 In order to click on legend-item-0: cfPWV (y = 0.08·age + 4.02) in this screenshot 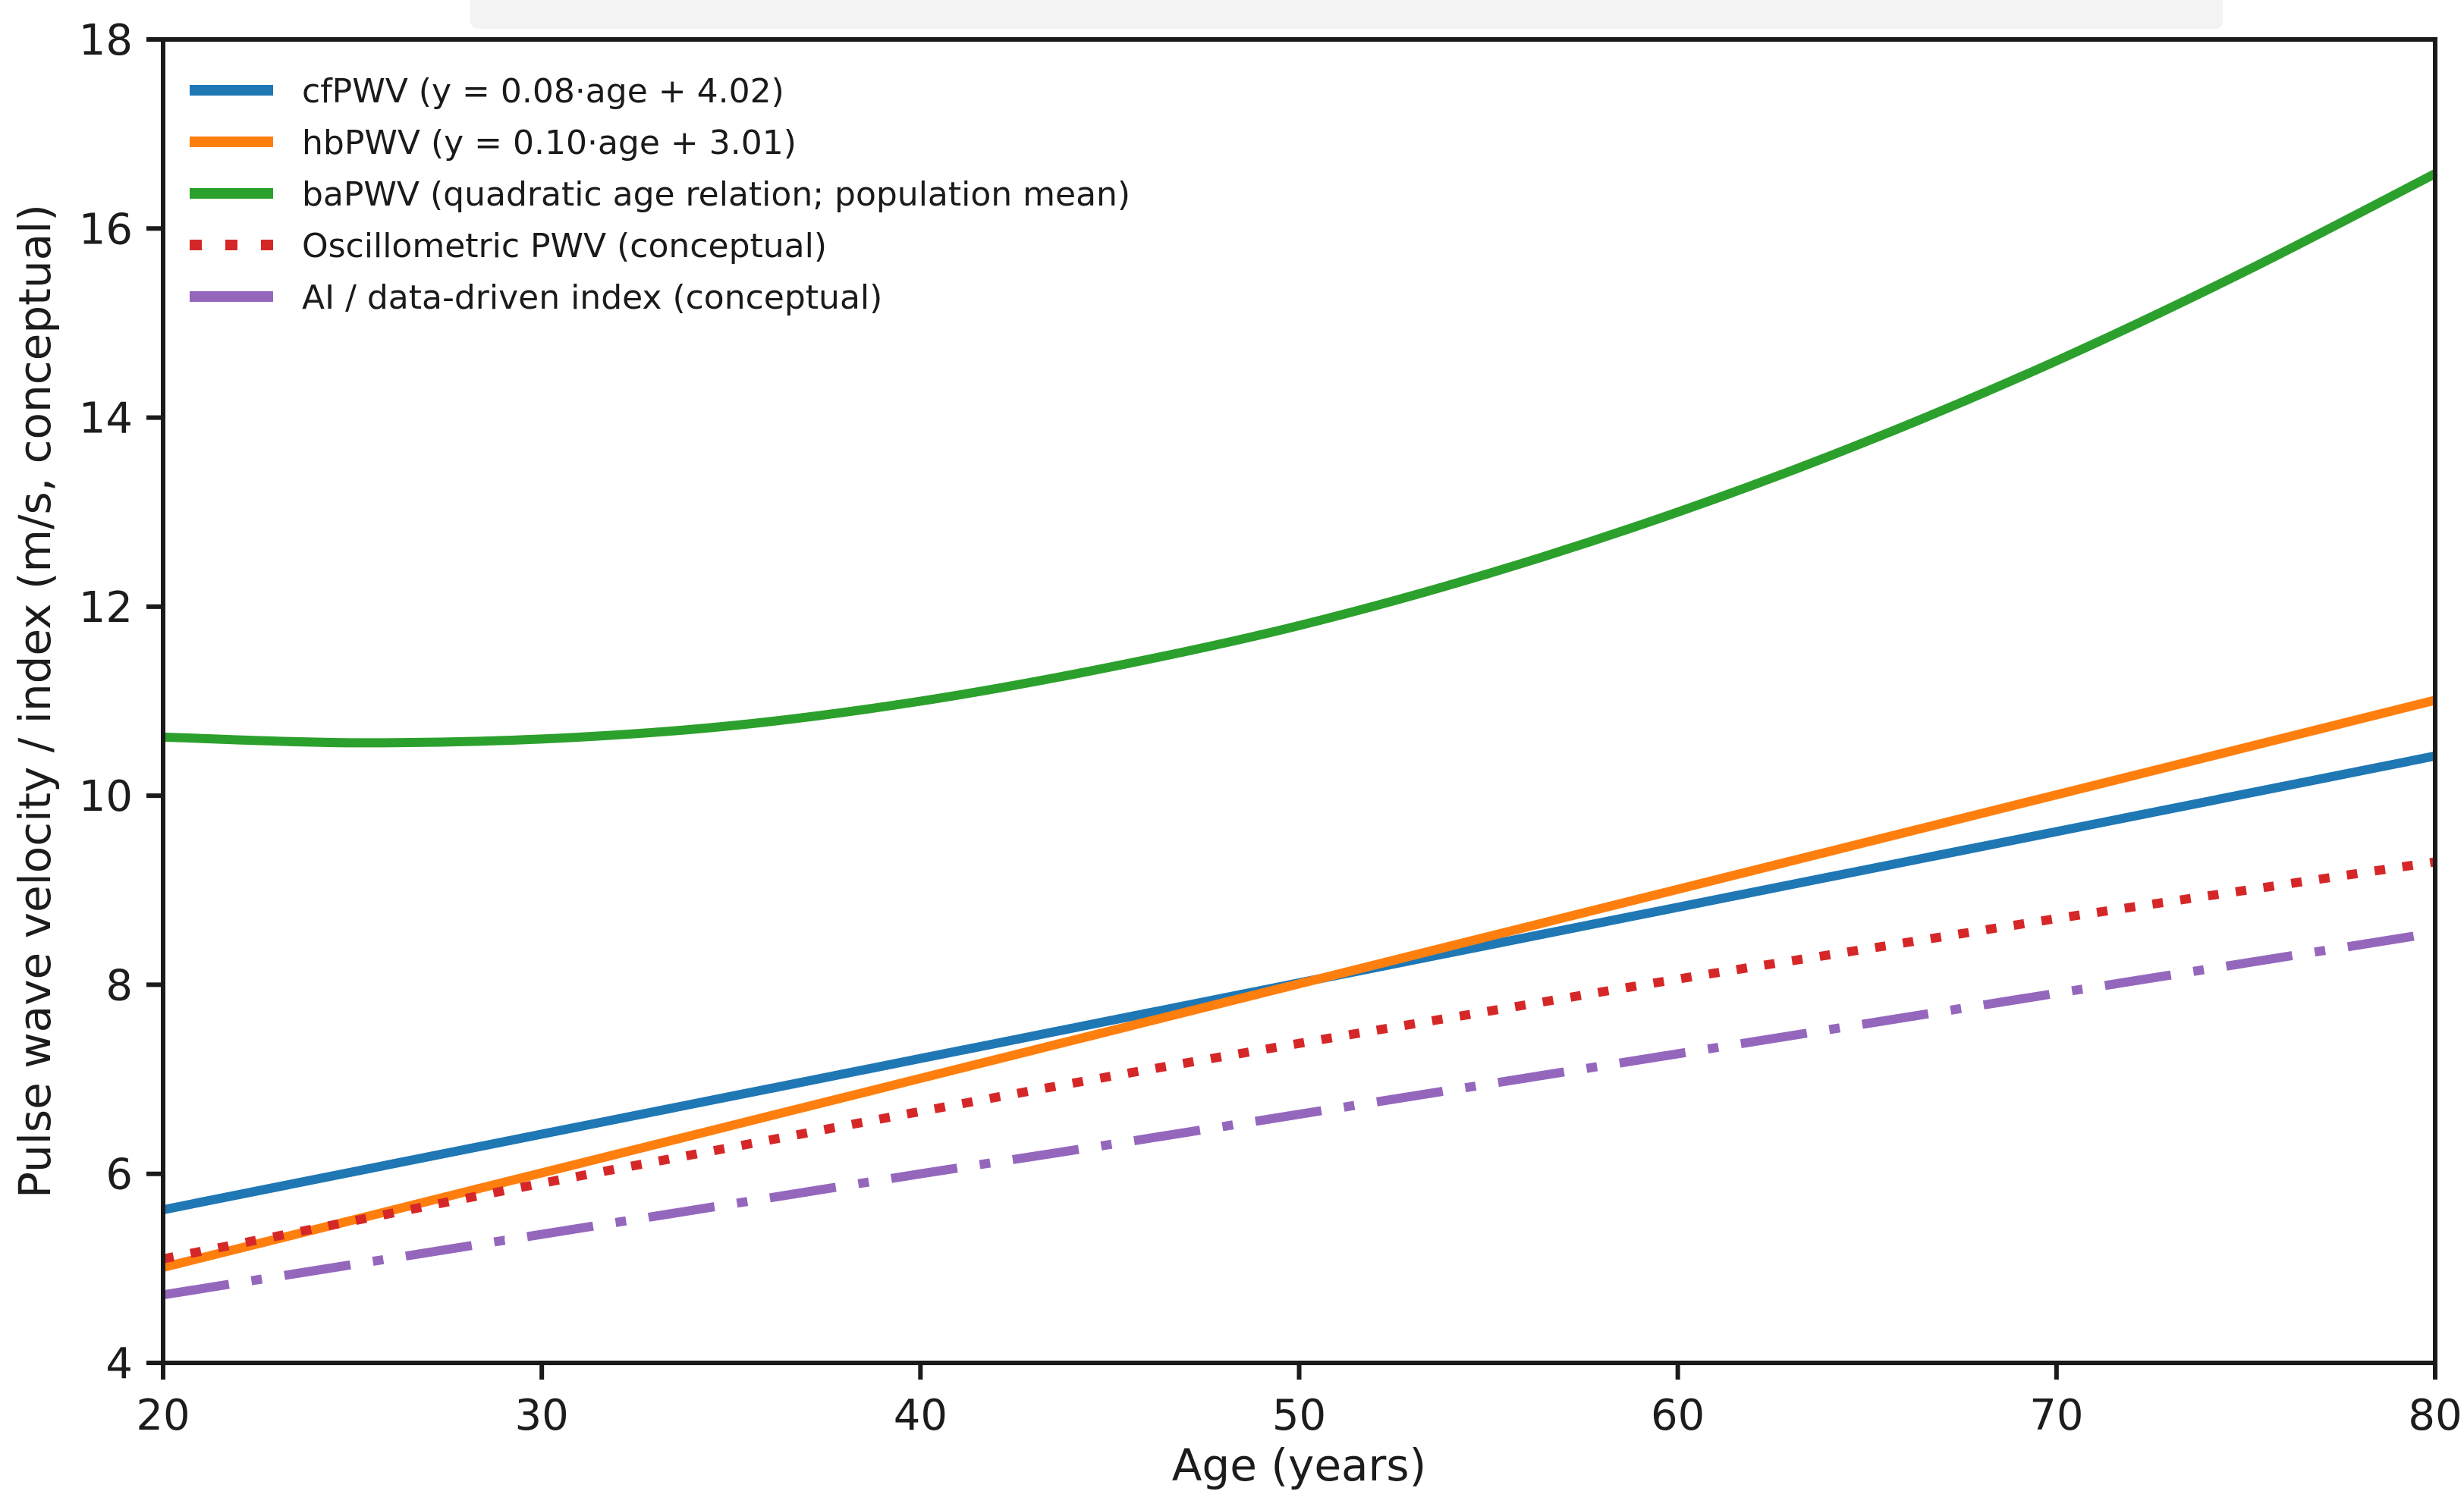, I will do `click(487, 91)`.